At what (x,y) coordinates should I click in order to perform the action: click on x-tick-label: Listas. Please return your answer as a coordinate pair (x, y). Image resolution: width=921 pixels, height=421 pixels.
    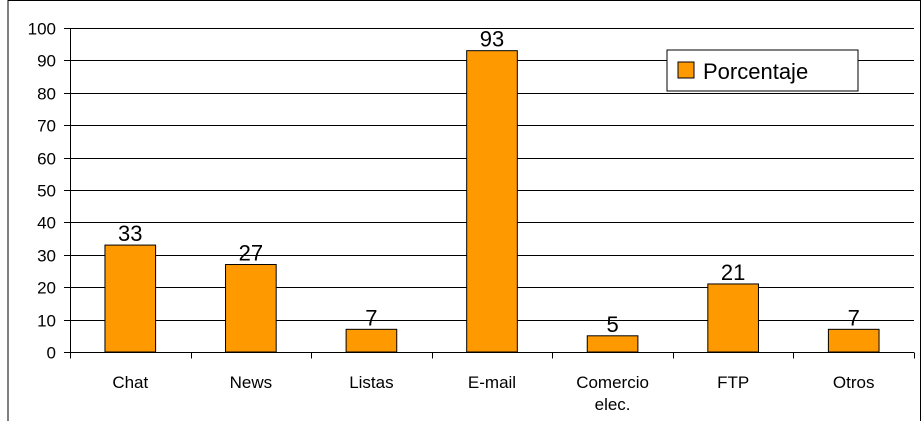
    Looking at the image, I should click on (371, 382).